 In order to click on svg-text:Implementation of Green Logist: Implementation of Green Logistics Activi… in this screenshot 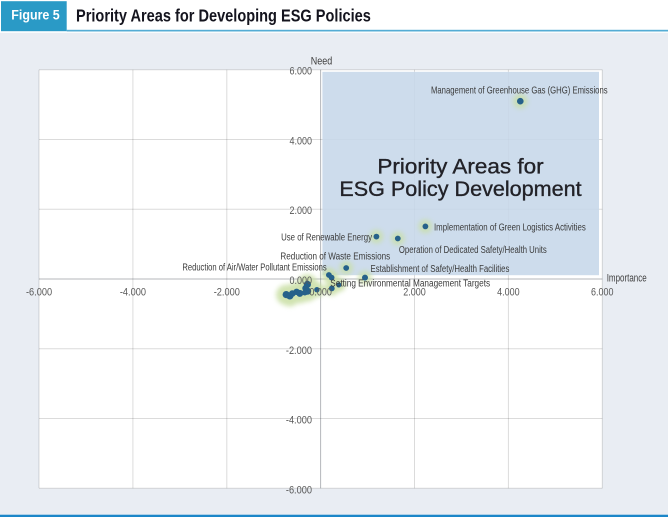, I will do `click(510, 226)`.